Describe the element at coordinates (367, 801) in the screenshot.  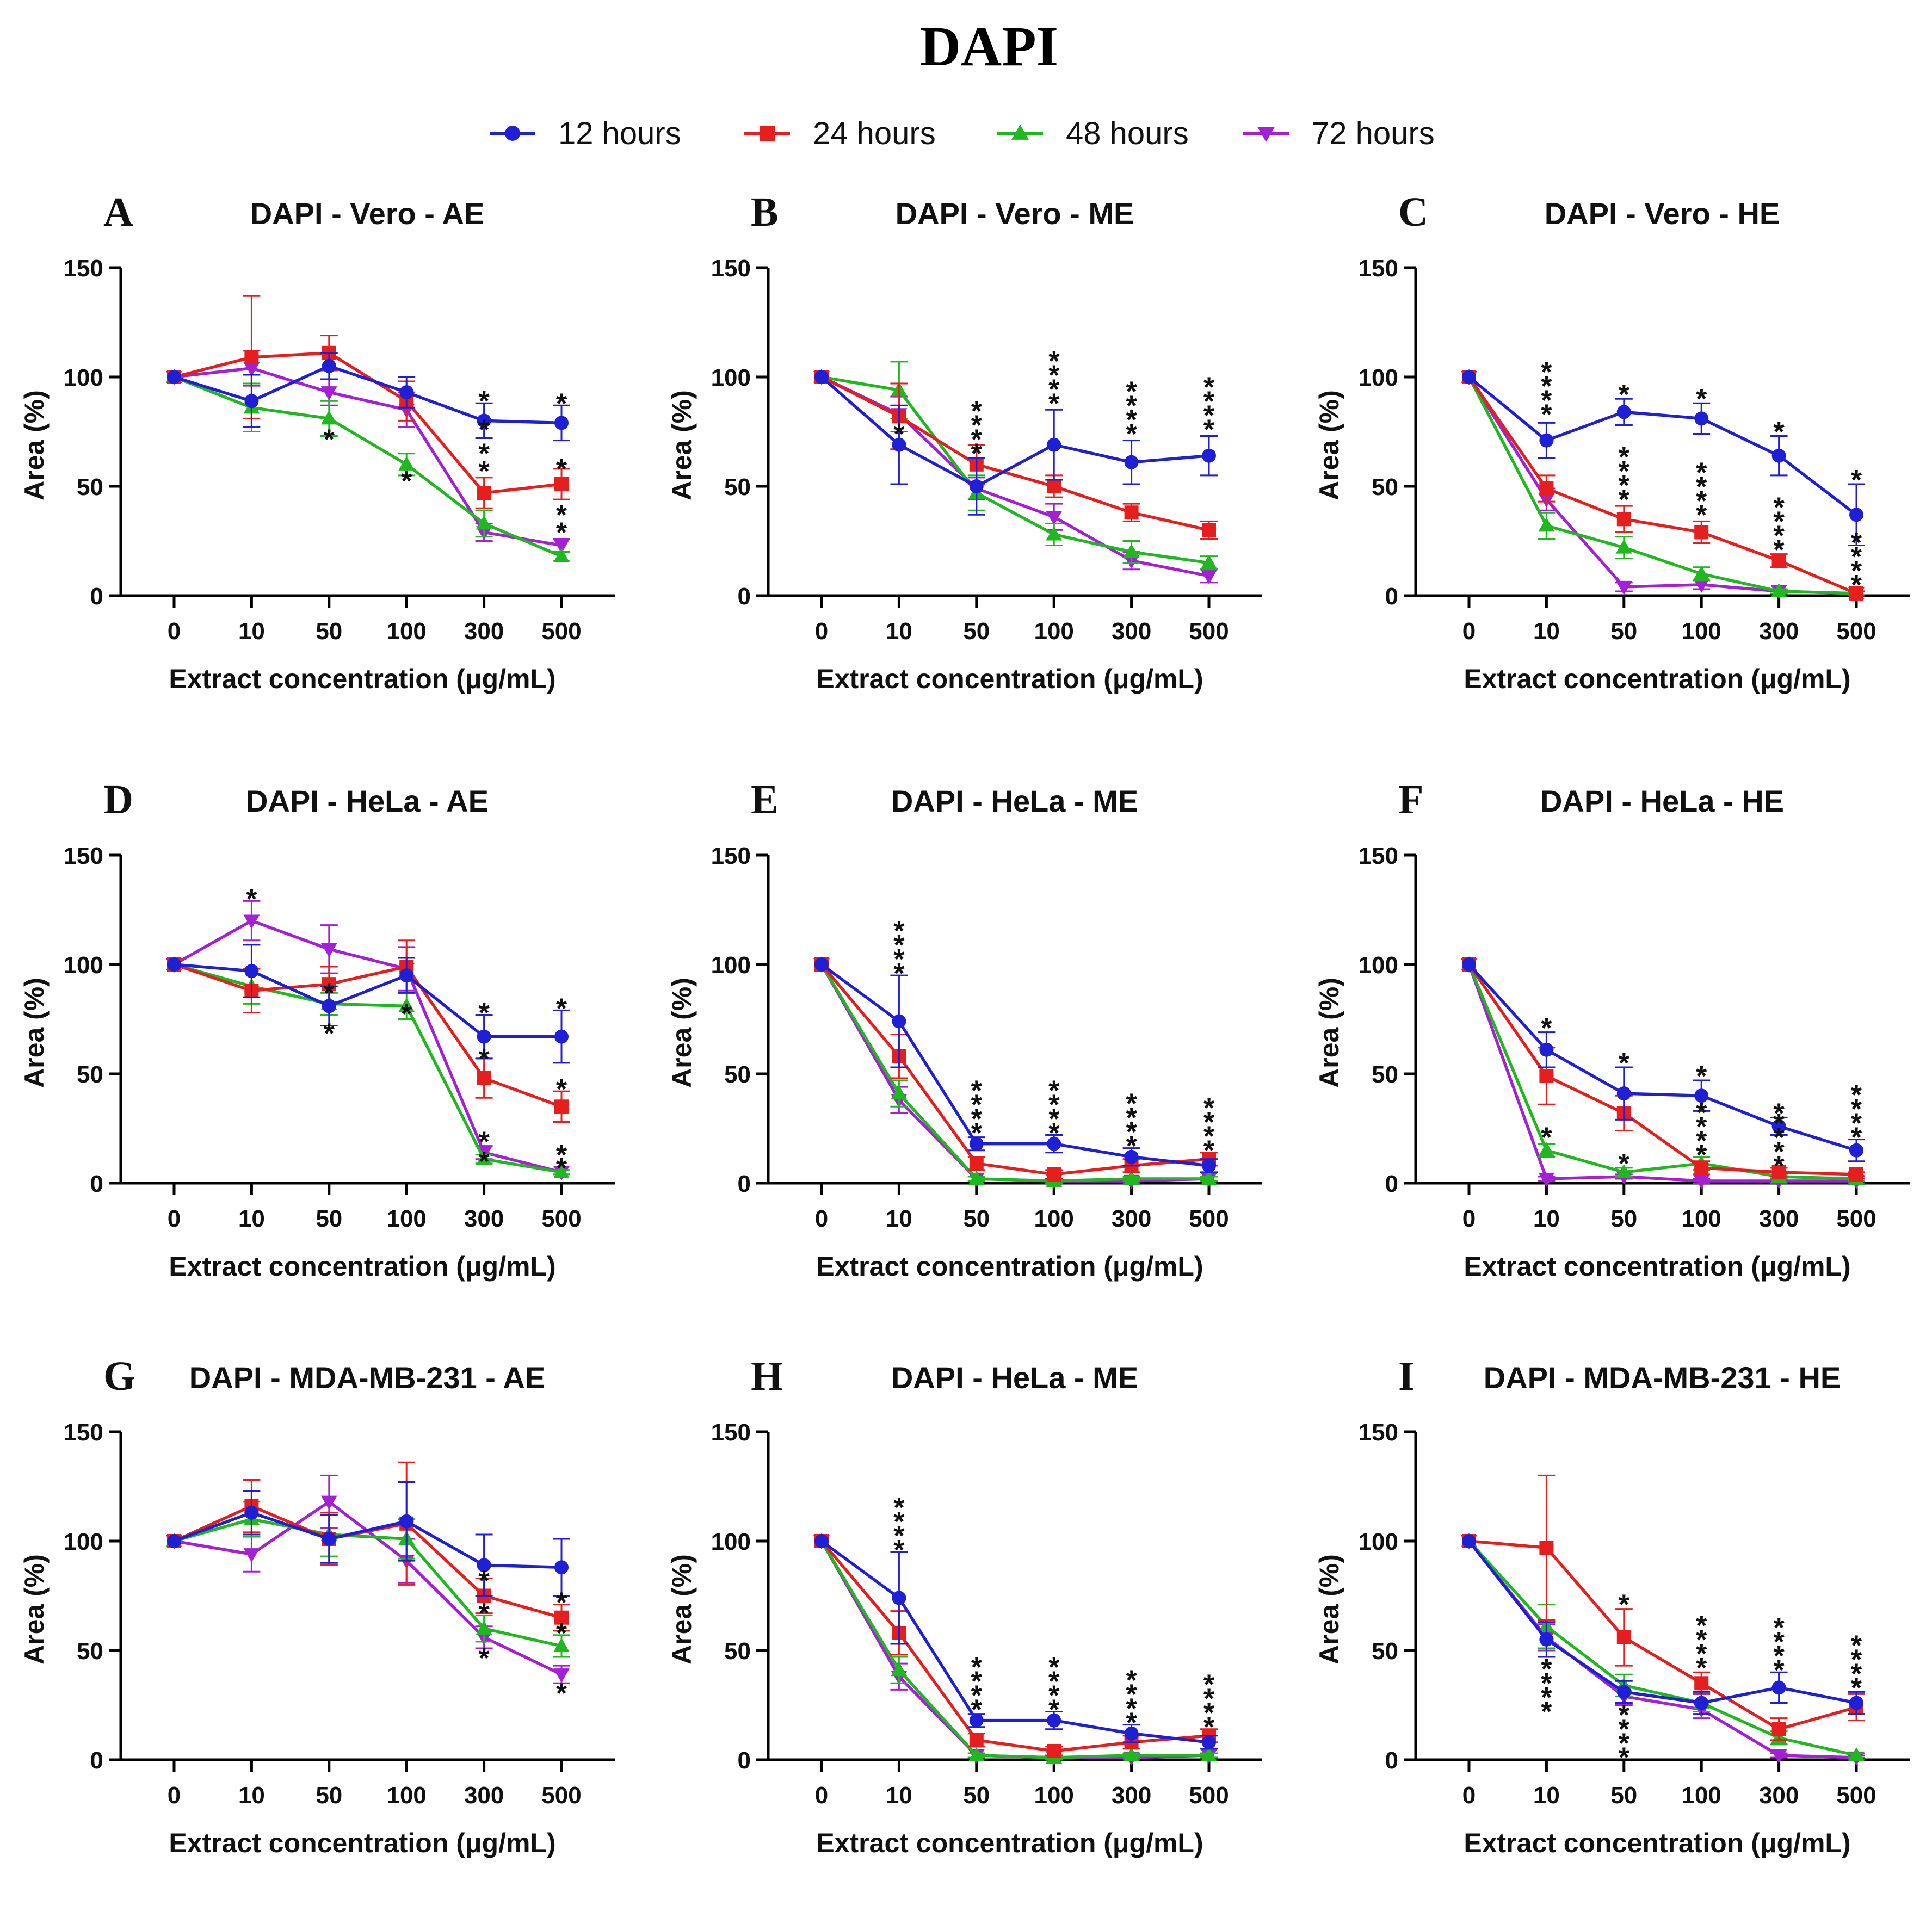
I see `panel-title: DAPI - HeLa - AE` at that location.